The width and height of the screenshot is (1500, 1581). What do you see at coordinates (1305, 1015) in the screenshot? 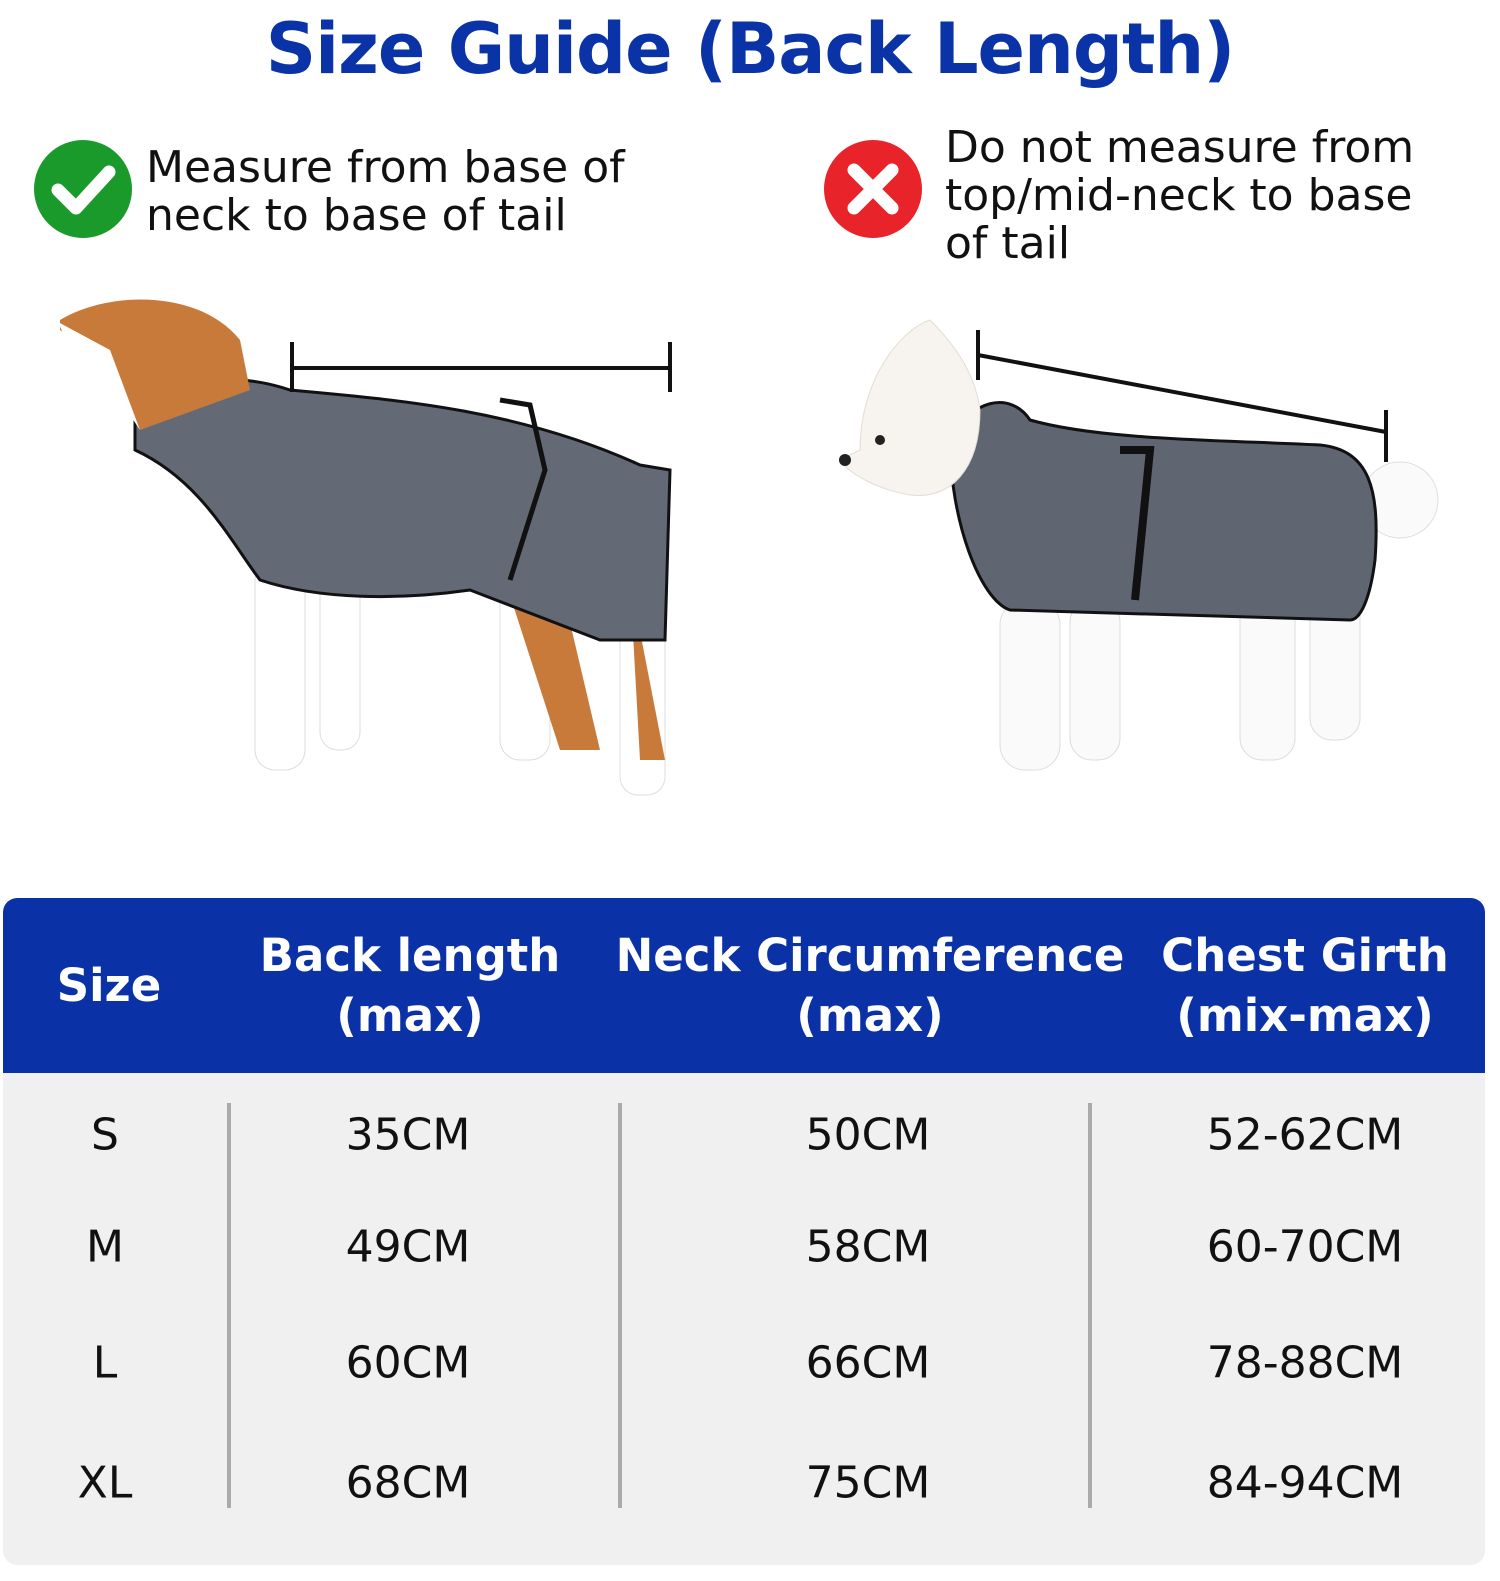
I see `header-subtext: (mix-max)` at bounding box center [1305, 1015].